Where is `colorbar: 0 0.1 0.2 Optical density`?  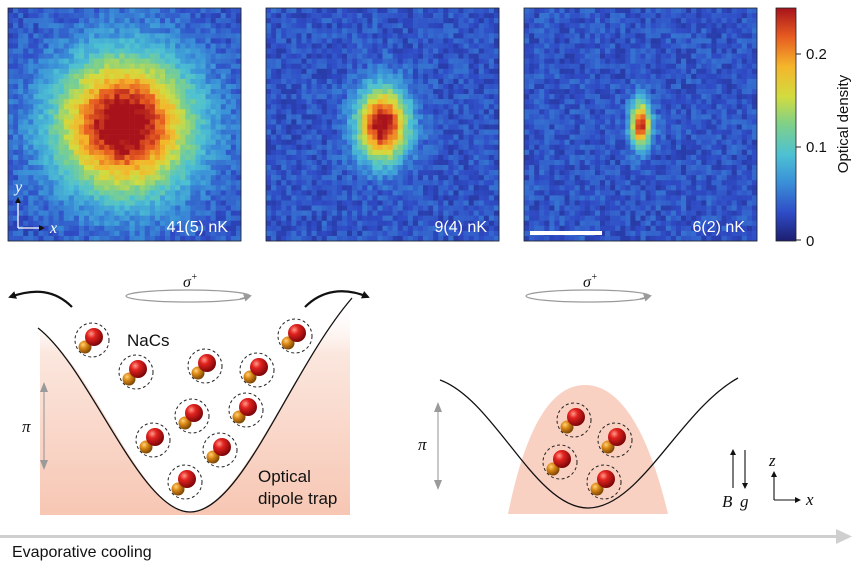
colorbar: 0 0.1 0.2 Optical density is located at coordinates (813, 128).